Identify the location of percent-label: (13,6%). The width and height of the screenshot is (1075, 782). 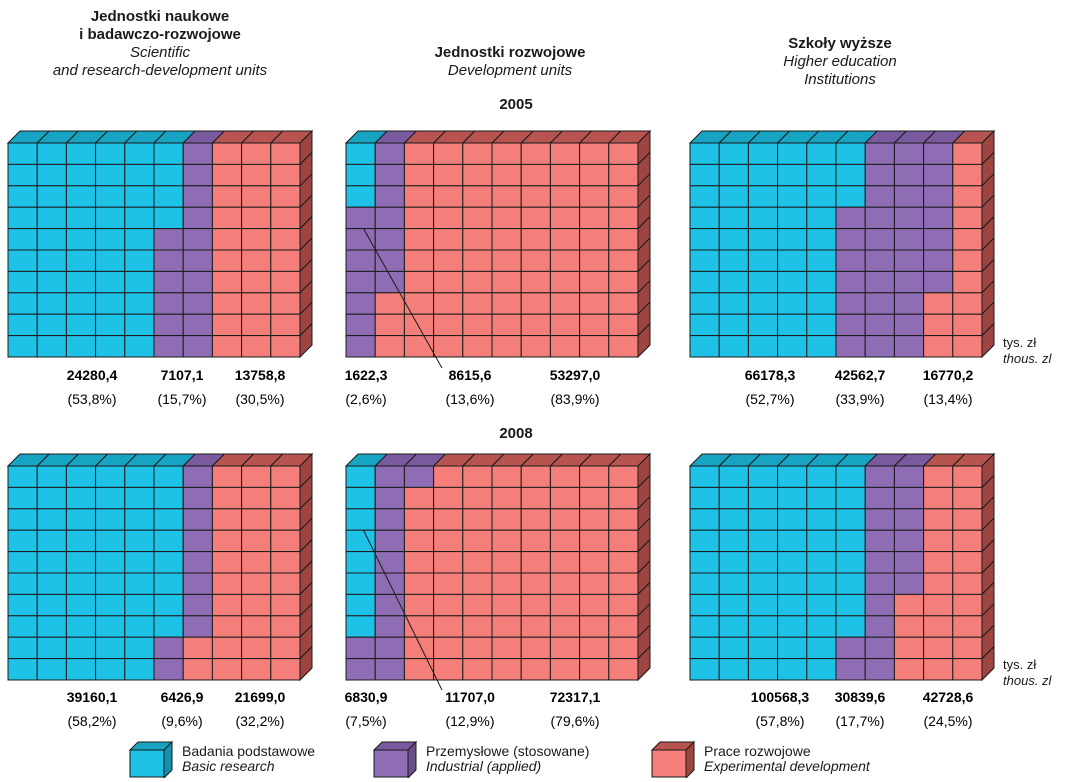
(469, 399).